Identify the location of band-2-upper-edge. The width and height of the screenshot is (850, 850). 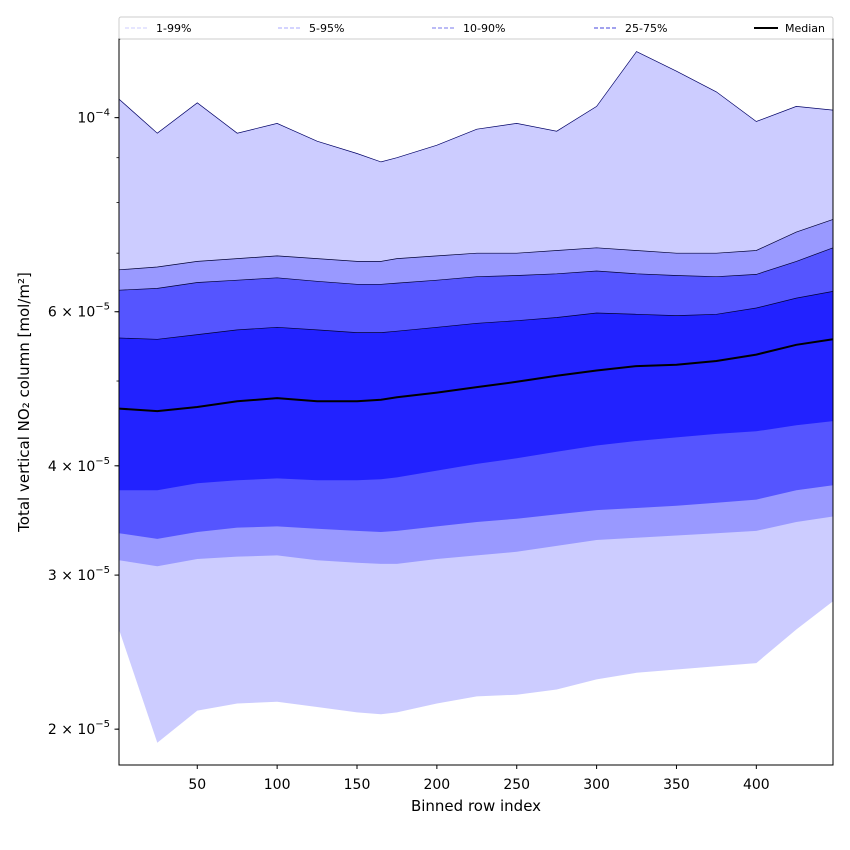
(476, 245).